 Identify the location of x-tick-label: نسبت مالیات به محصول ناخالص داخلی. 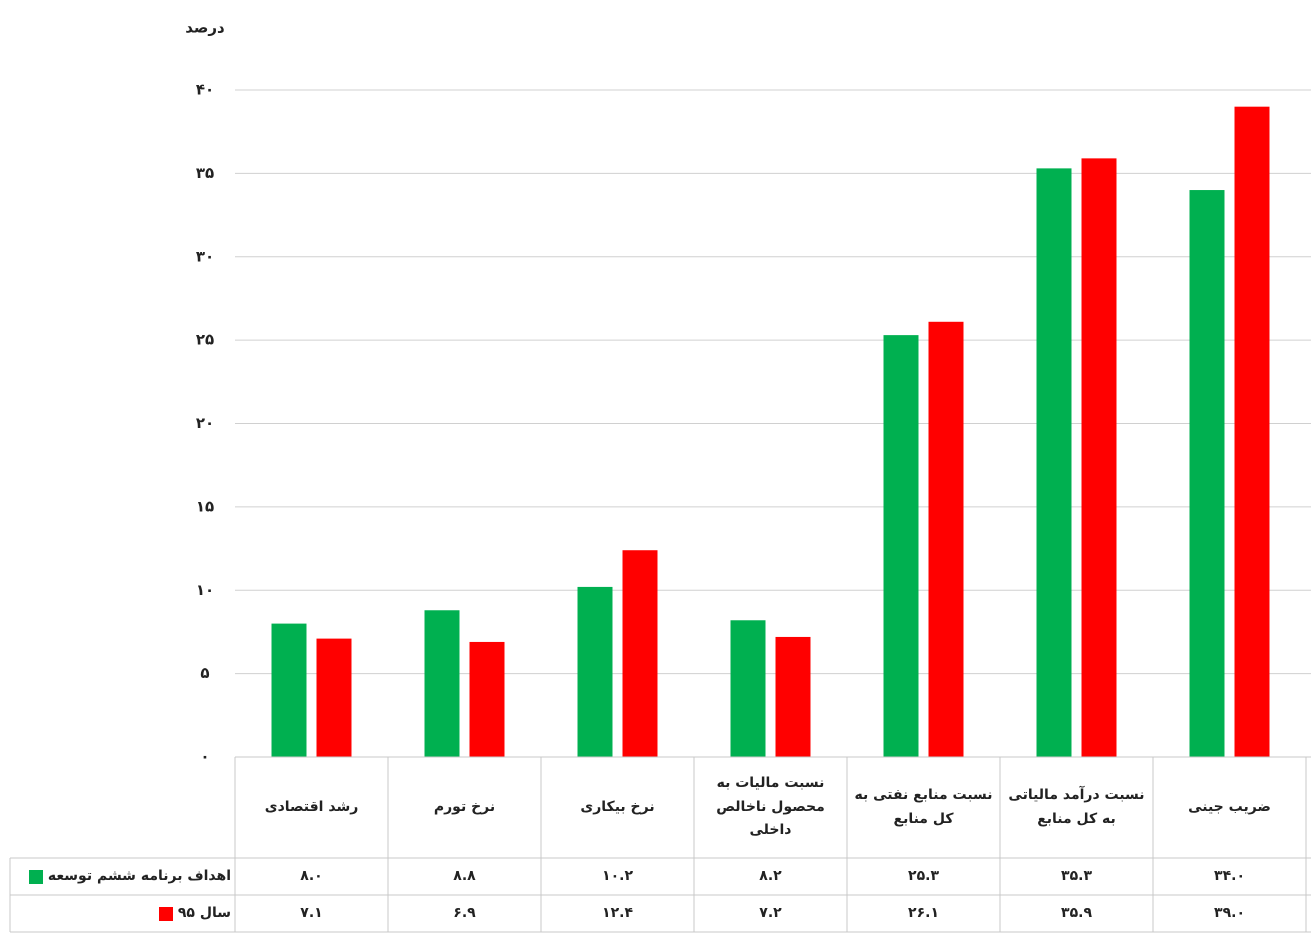
(770, 806).